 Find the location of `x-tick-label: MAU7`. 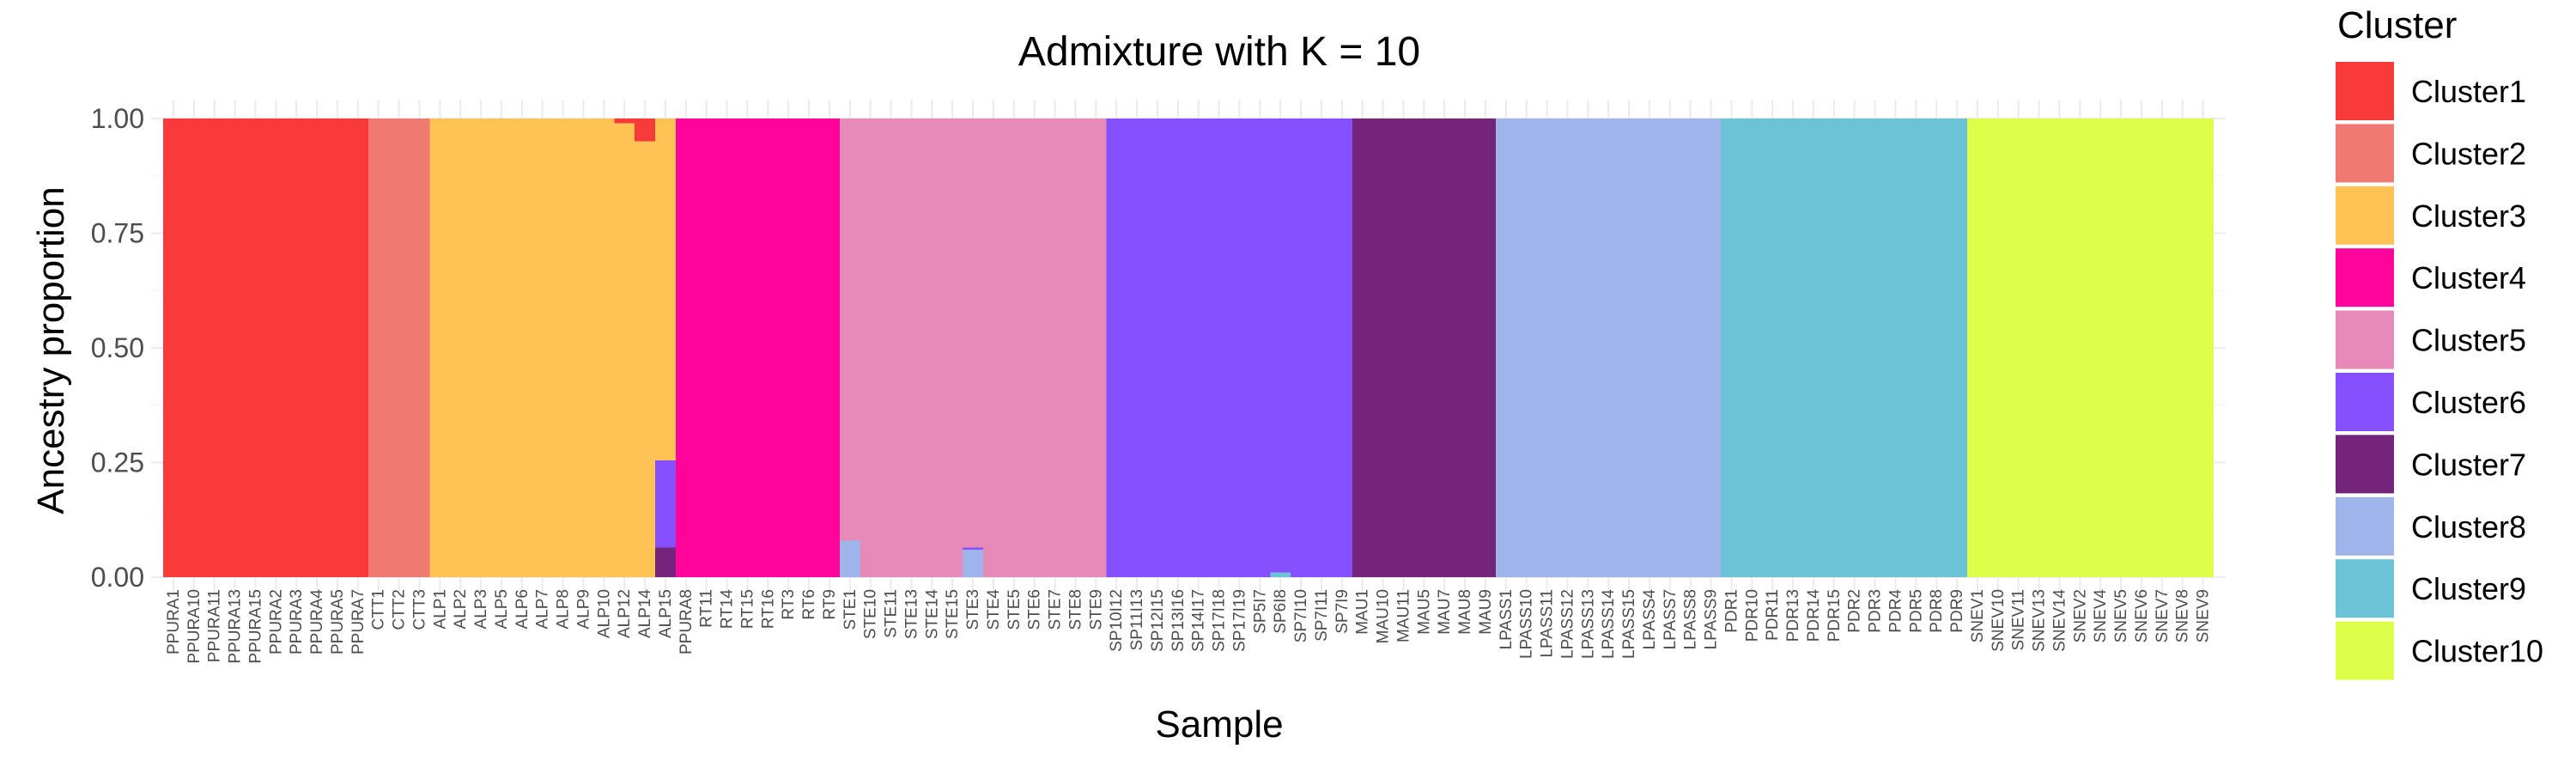

x-tick-label: MAU7 is located at coordinates (1445, 612).